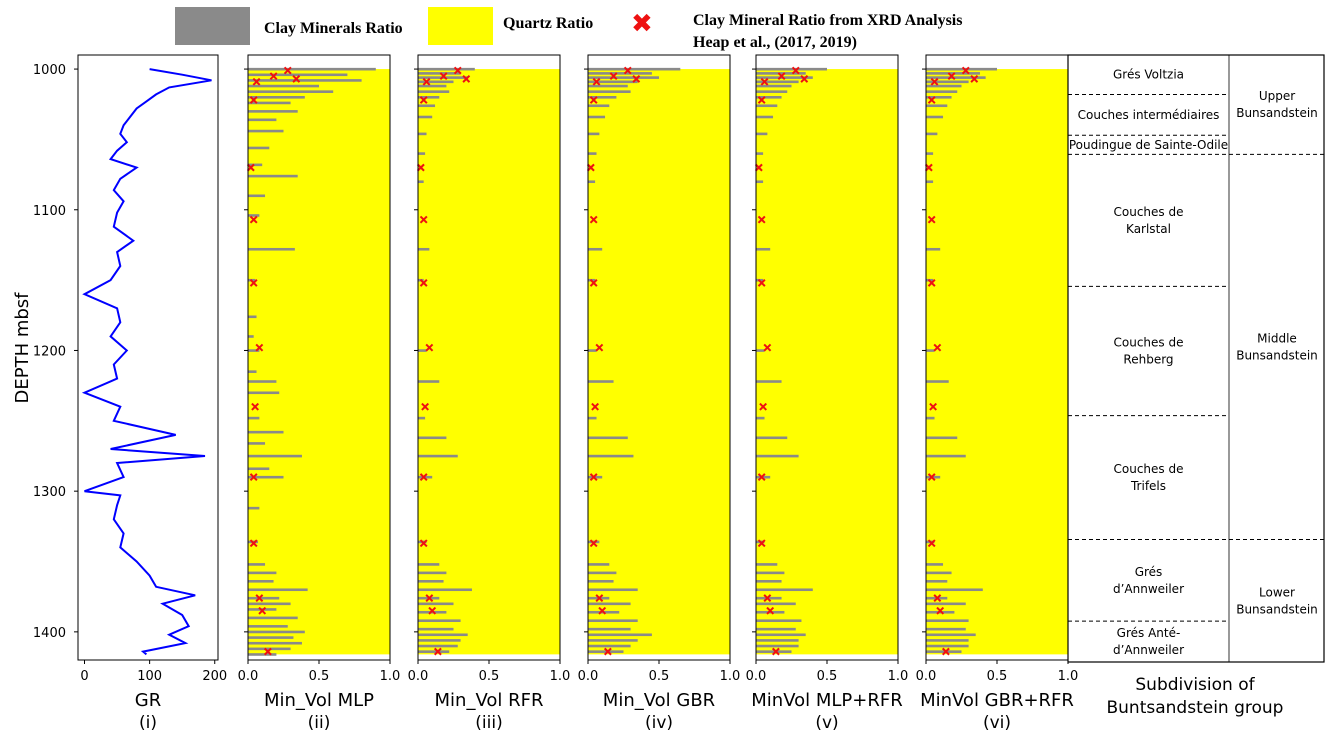 The image size is (1325, 734). I want to click on y-tick-label-1300: 1300, so click(49, 492).